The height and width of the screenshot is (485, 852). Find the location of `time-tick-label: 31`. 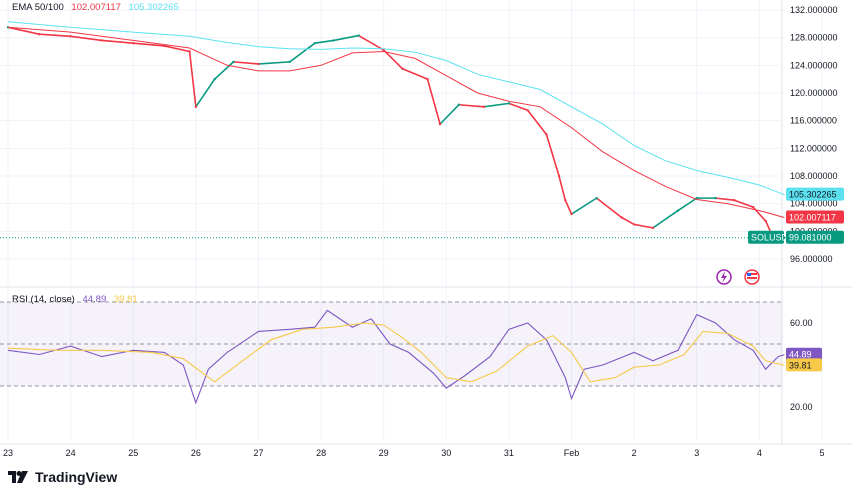

time-tick-label: 31 is located at coordinates (509, 453).